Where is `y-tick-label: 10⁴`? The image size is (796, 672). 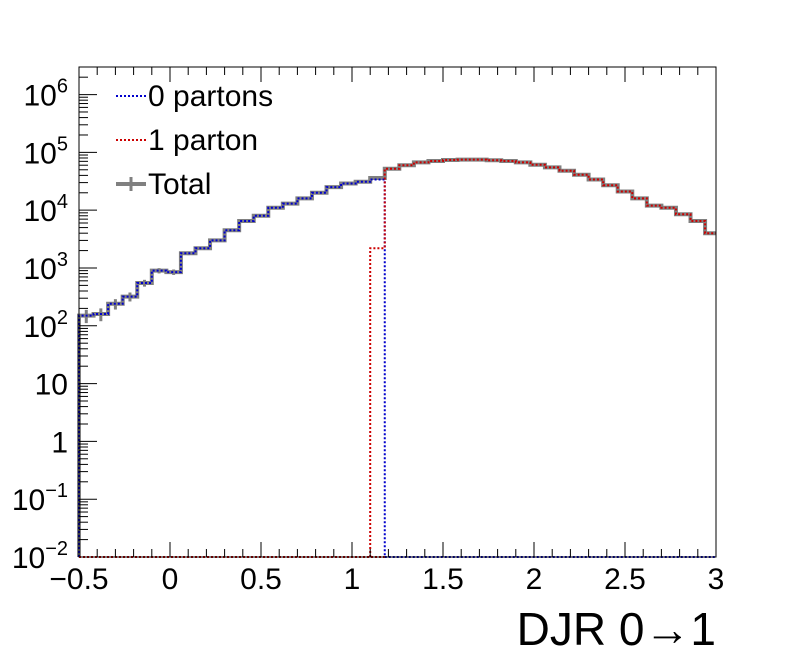
y-tick-label: 10⁴ is located at coordinates (46, 209).